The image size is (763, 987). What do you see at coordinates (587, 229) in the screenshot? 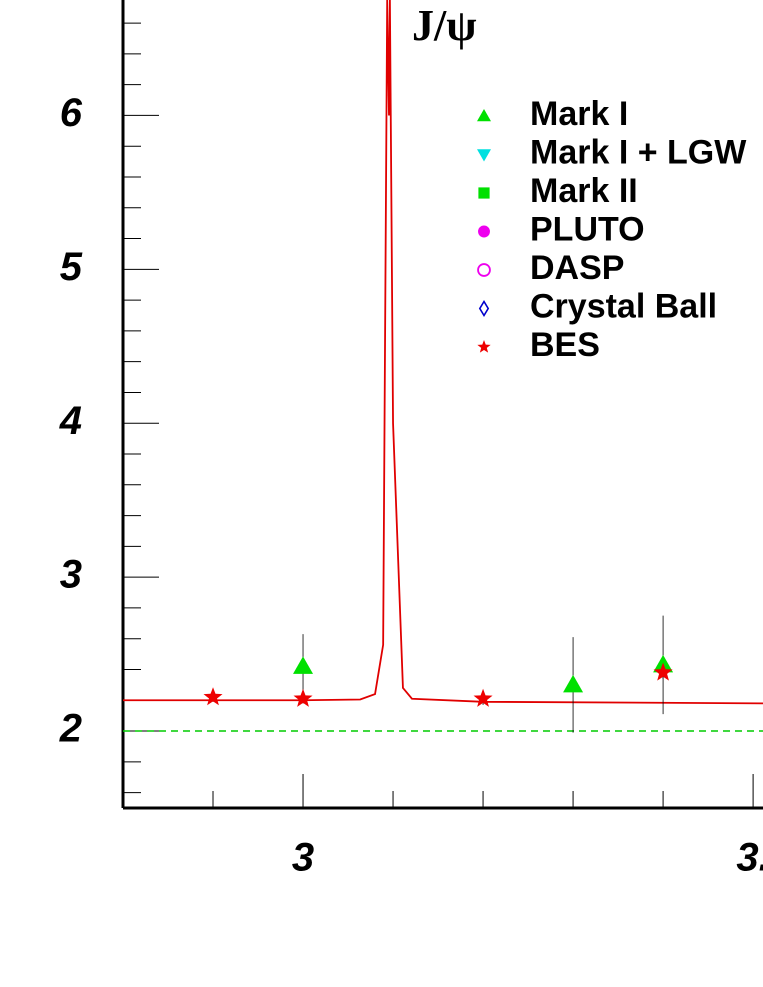
I see `legend-label: PLUTO` at bounding box center [587, 229].